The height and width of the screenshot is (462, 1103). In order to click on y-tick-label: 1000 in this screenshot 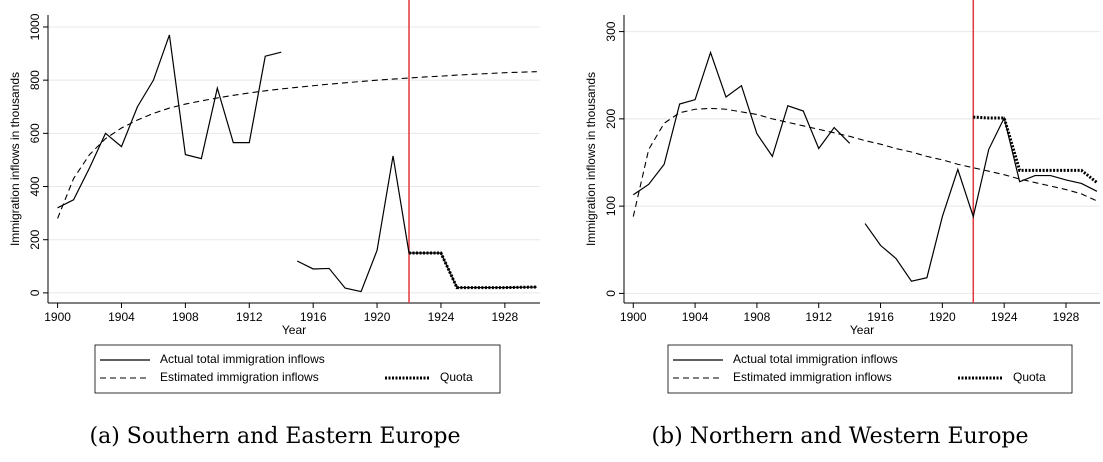, I will do `click(35, 26)`.